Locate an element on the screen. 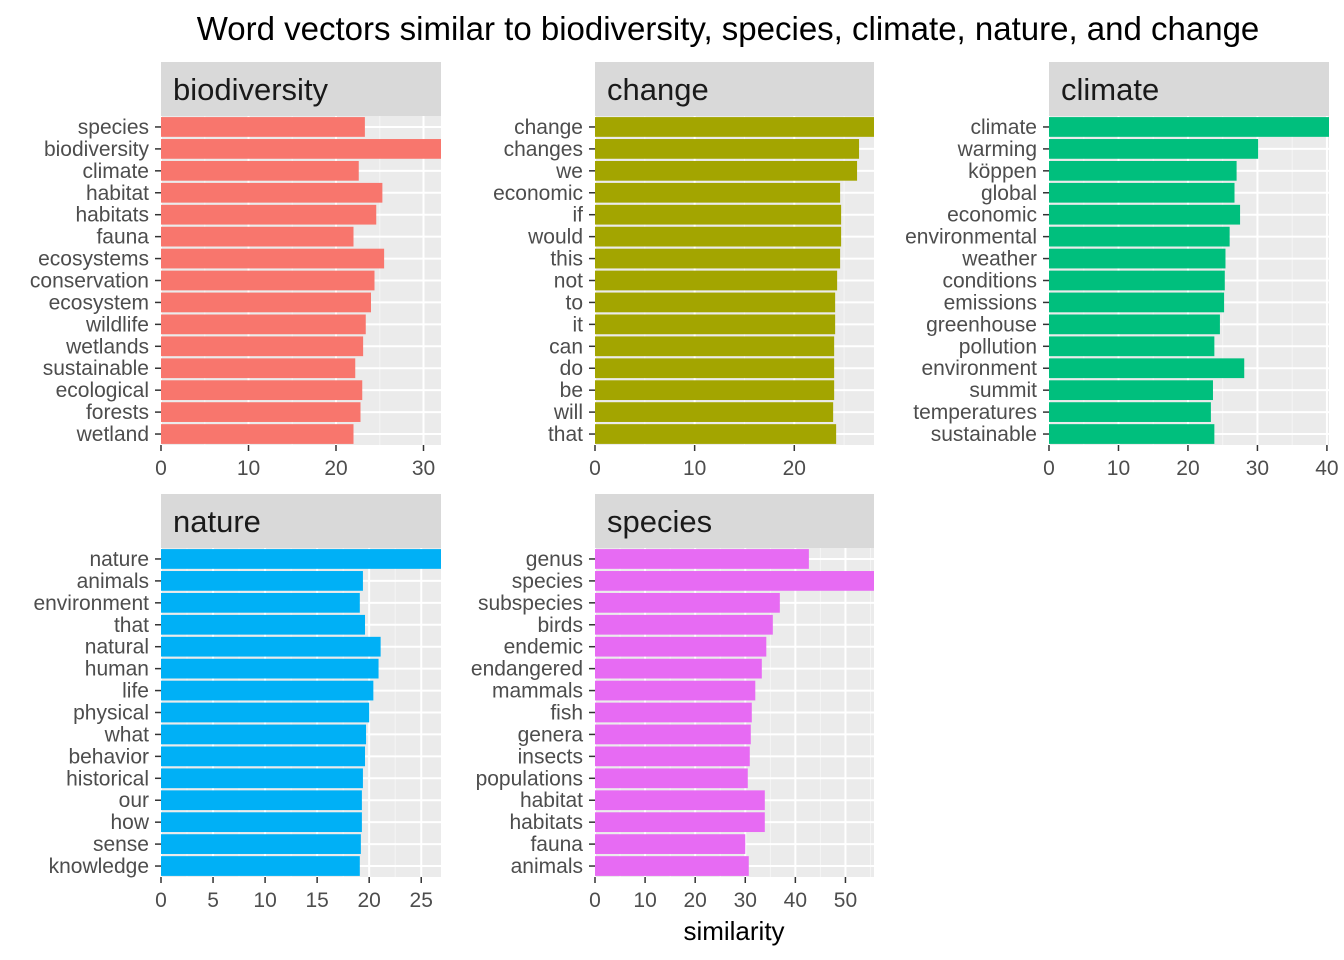 The height and width of the screenshot is (960, 1344). bar-climate-warming is located at coordinates (1154, 149).